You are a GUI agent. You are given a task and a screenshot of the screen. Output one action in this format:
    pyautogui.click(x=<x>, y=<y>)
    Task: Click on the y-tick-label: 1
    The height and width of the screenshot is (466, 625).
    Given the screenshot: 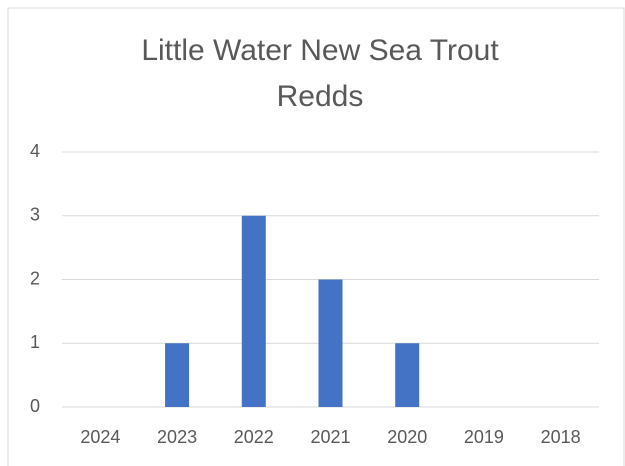 What is the action you would take?
    pyautogui.click(x=35, y=342)
    